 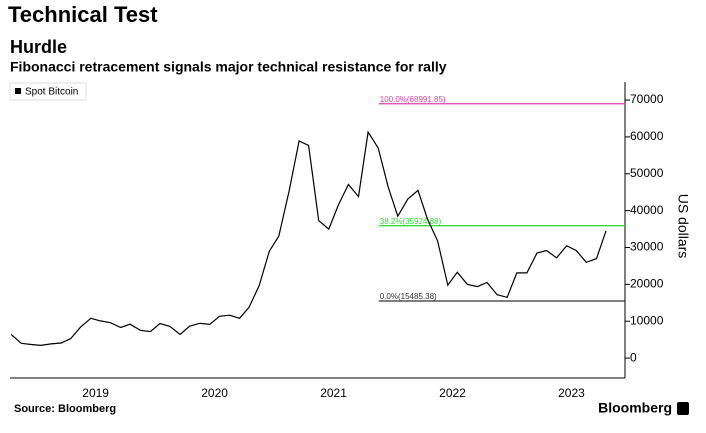 What do you see at coordinates (83, 14) in the screenshot?
I see `chart-title: Technical Test` at bounding box center [83, 14].